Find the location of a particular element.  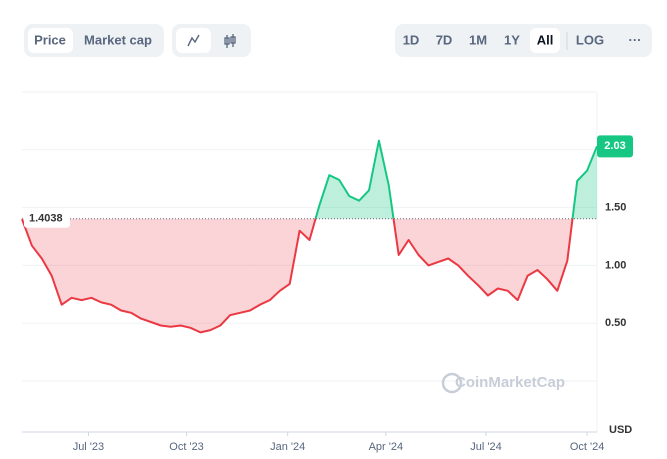

y-tick-label: 0.50 is located at coordinates (615, 323).